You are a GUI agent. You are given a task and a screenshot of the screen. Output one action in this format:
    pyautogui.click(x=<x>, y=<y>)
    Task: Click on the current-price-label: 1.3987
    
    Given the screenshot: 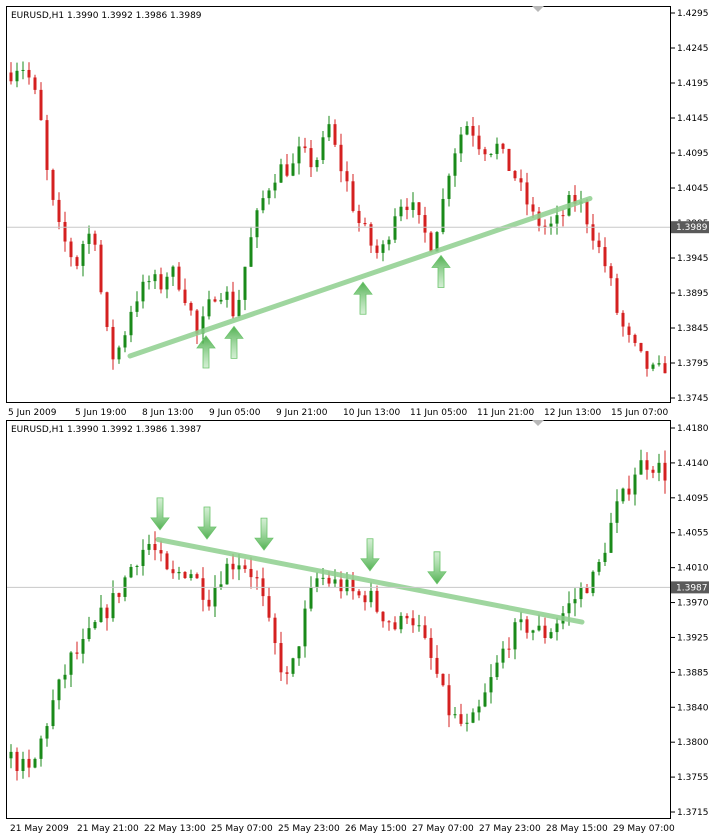 What is the action you would take?
    pyautogui.click(x=690, y=587)
    